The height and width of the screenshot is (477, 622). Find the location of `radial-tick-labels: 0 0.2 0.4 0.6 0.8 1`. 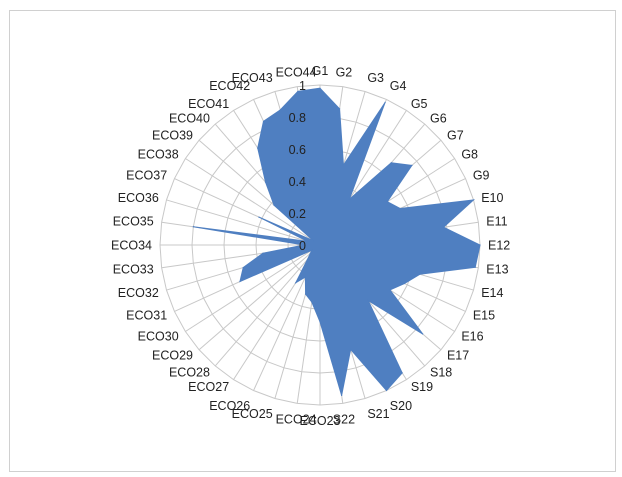

radial-tick-labels: 0 0.2 0.4 0.6 0.8 1 is located at coordinates (297, 166).